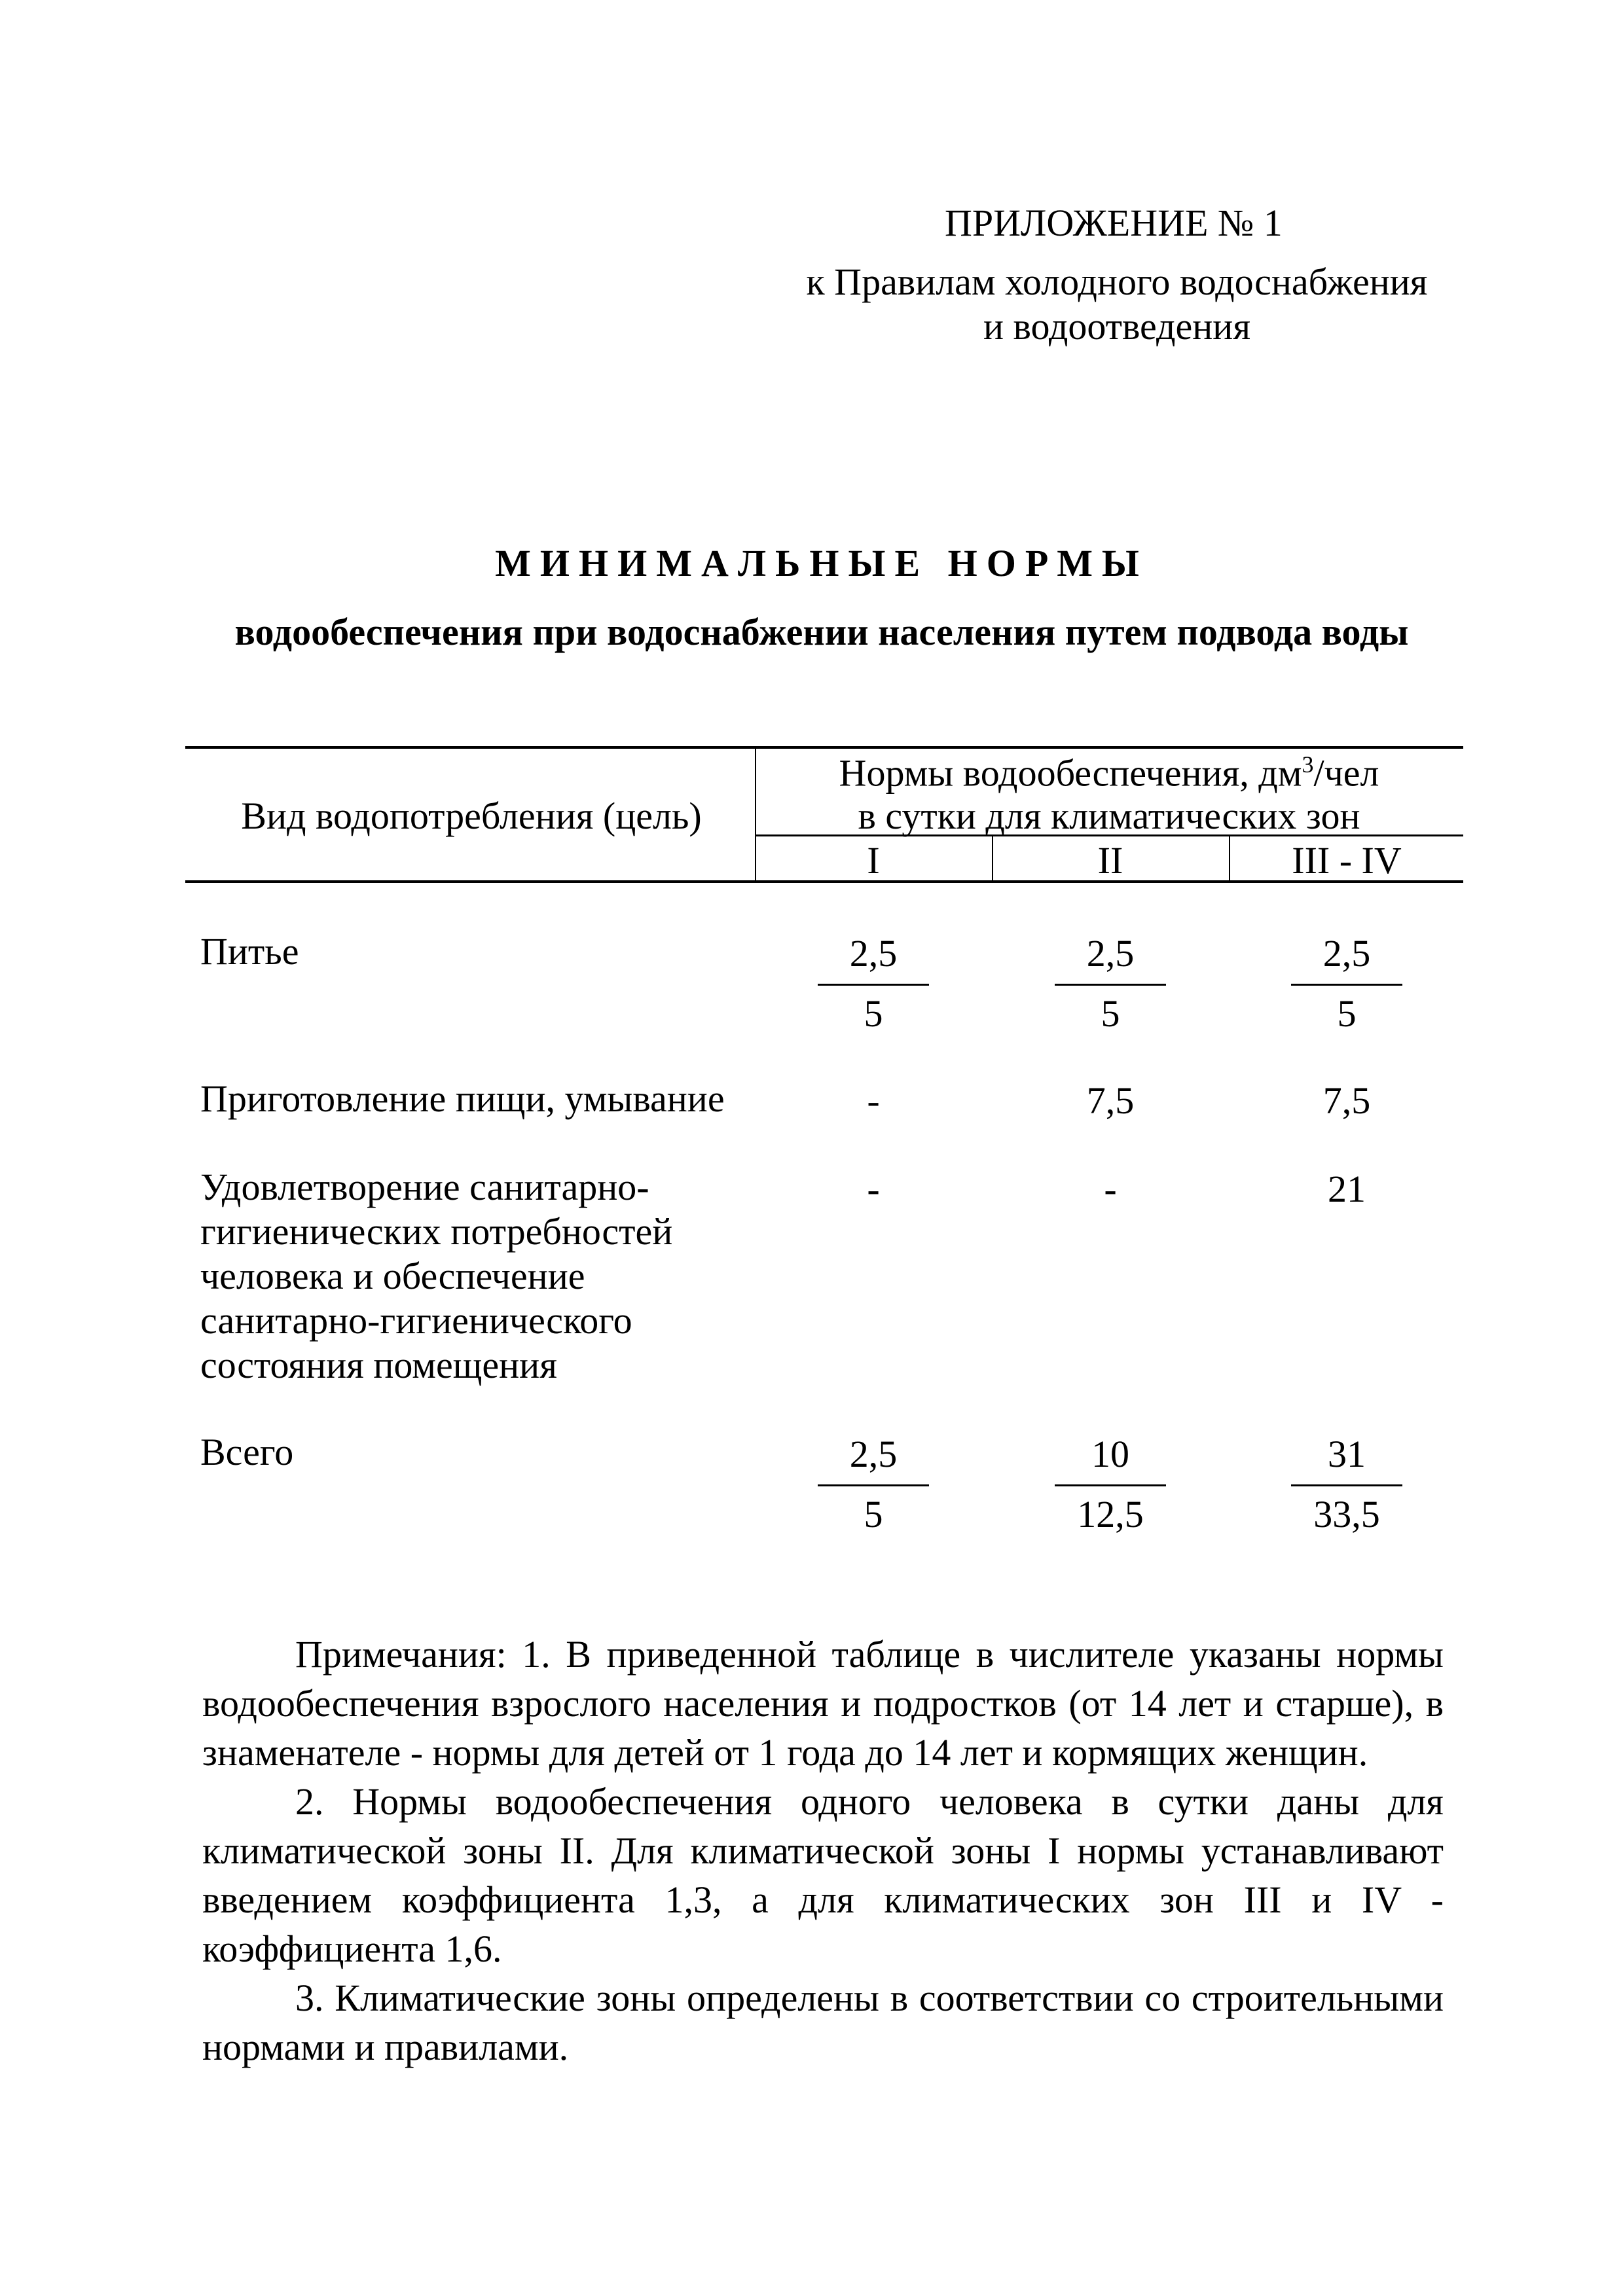 Image resolution: width=1623 pixels, height=2296 pixels. What do you see at coordinates (821, 563) in the screenshot?
I see `document-title: МИНИМАЛЬНЫЕ НОРМЫ` at bounding box center [821, 563].